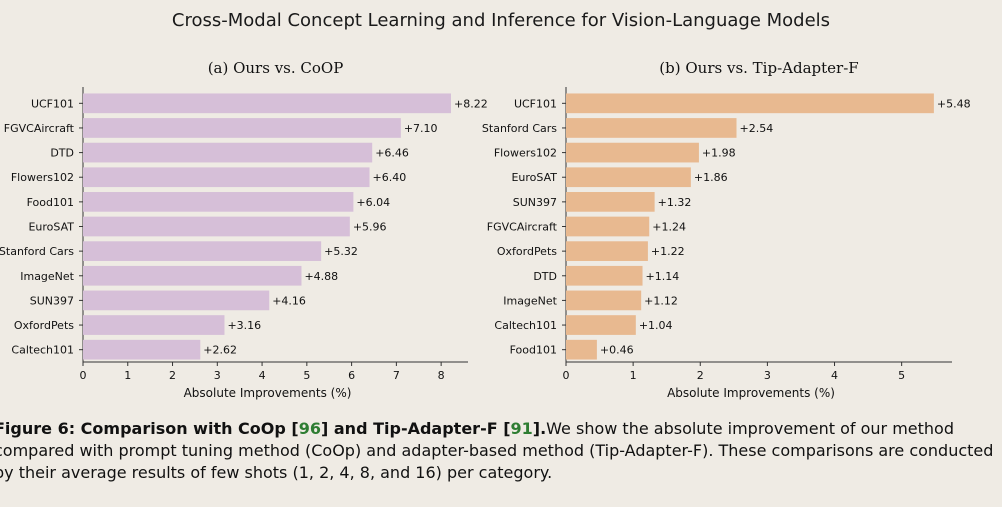 This screenshot has width=1002, height=507. I want to click on value-label: +6.40, so click(390, 177).